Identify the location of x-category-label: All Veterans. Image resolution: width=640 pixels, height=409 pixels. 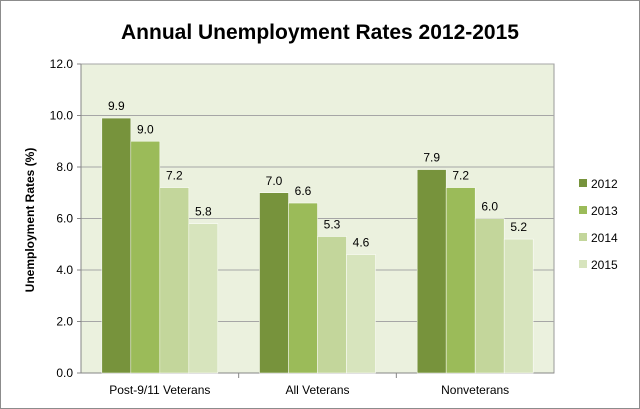
(317, 390).